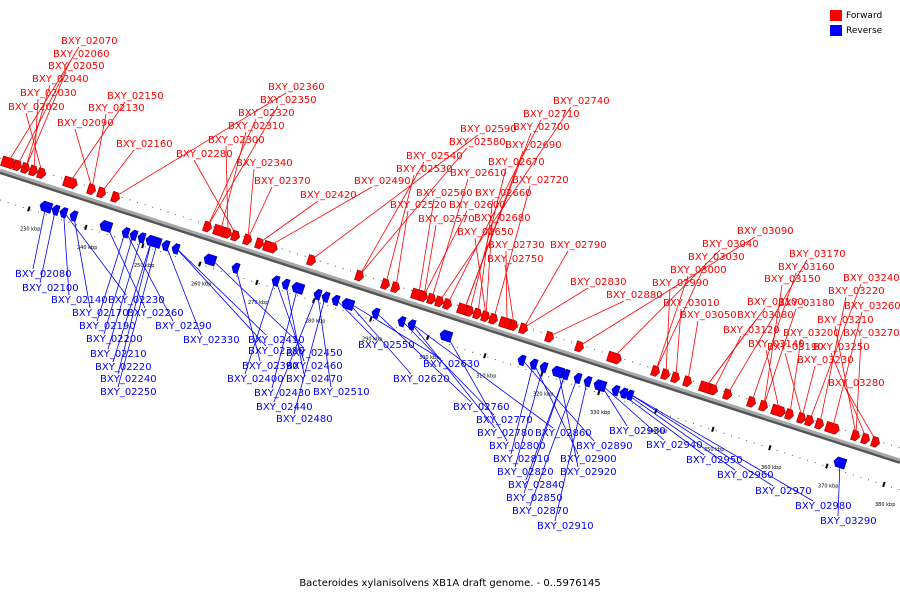  I want to click on reverse-gene-label: BXY_02780, so click(505, 433).